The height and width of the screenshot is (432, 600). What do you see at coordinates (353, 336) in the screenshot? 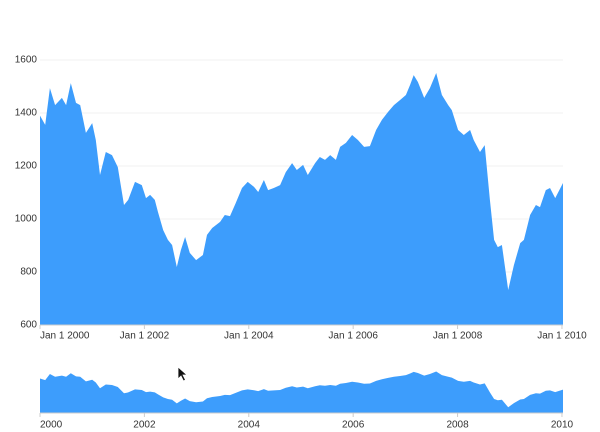
I see `x-tick-label: Jan 1 2006` at bounding box center [353, 336].